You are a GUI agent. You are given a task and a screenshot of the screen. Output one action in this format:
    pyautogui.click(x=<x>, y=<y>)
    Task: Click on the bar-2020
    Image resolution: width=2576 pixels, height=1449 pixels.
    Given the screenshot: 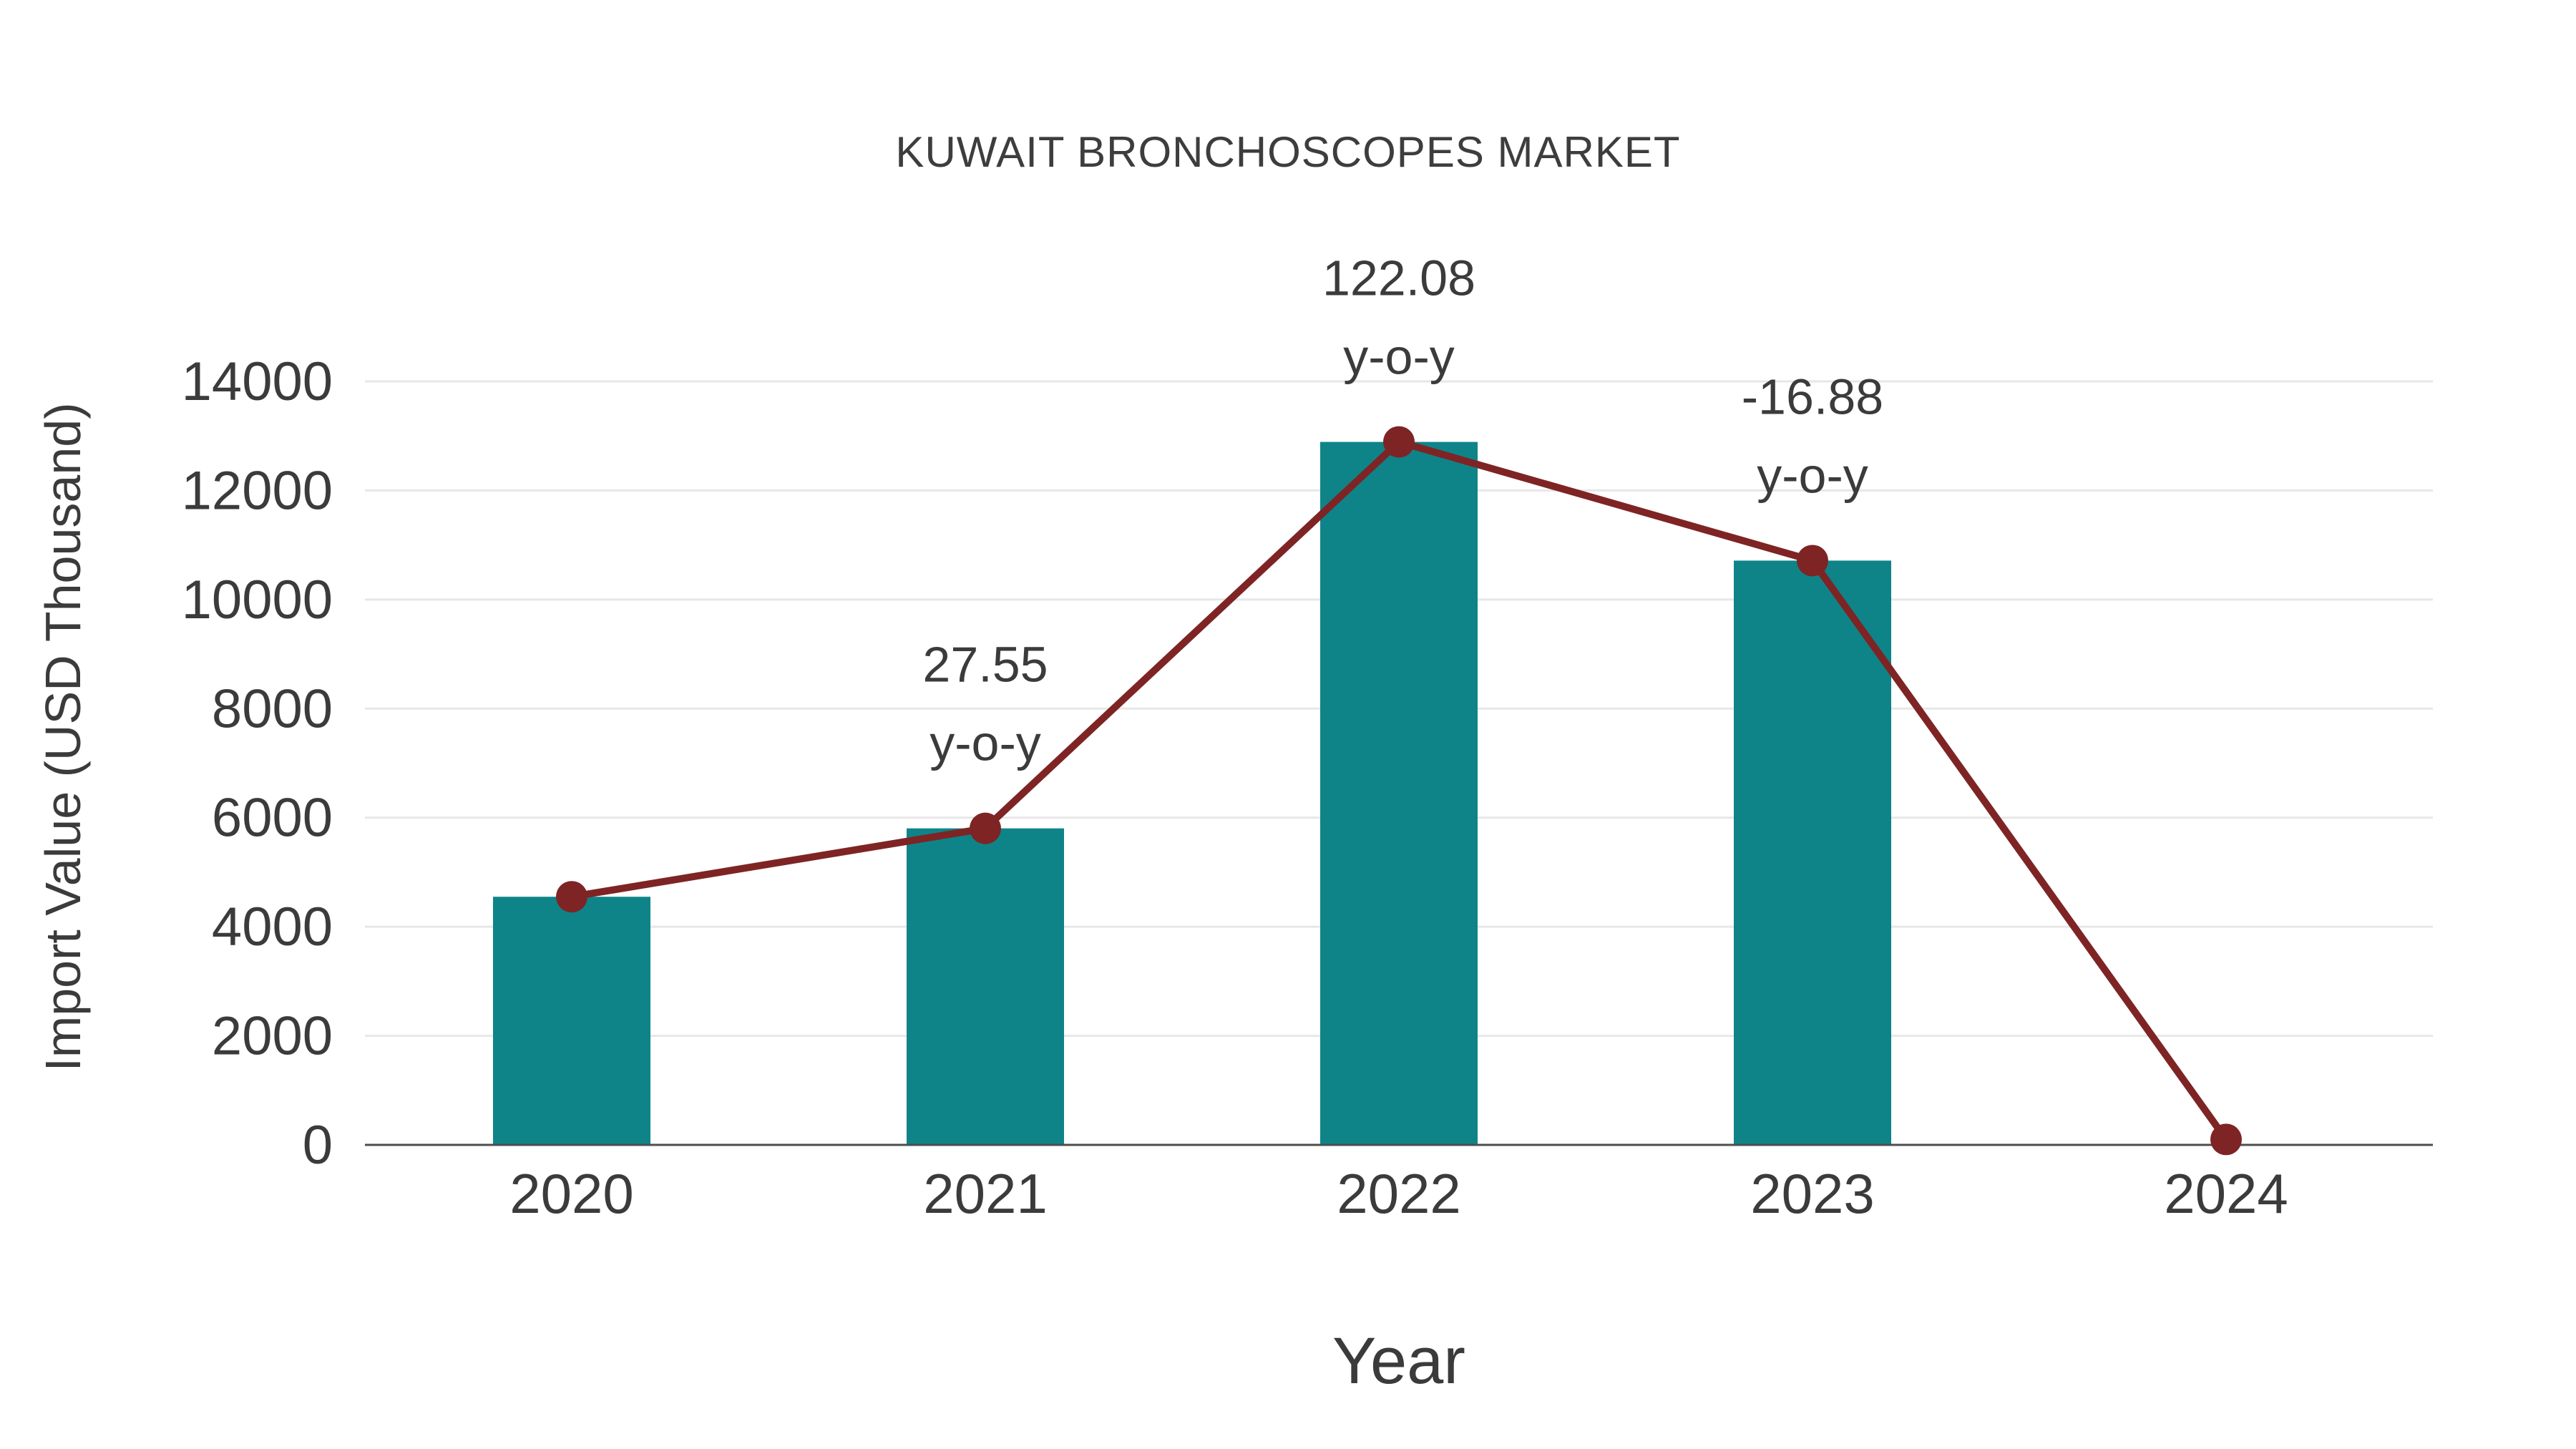 What is the action you would take?
    pyautogui.click(x=571, y=1021)
    